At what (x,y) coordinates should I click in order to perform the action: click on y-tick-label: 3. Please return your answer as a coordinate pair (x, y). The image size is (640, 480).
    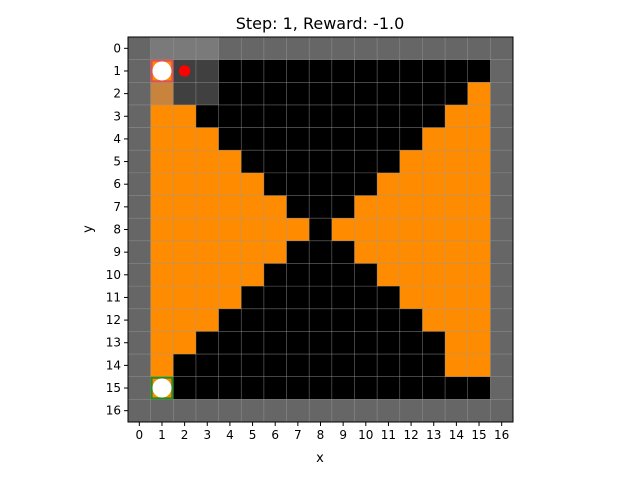
    Looking at the image, I should click on (117, 116).